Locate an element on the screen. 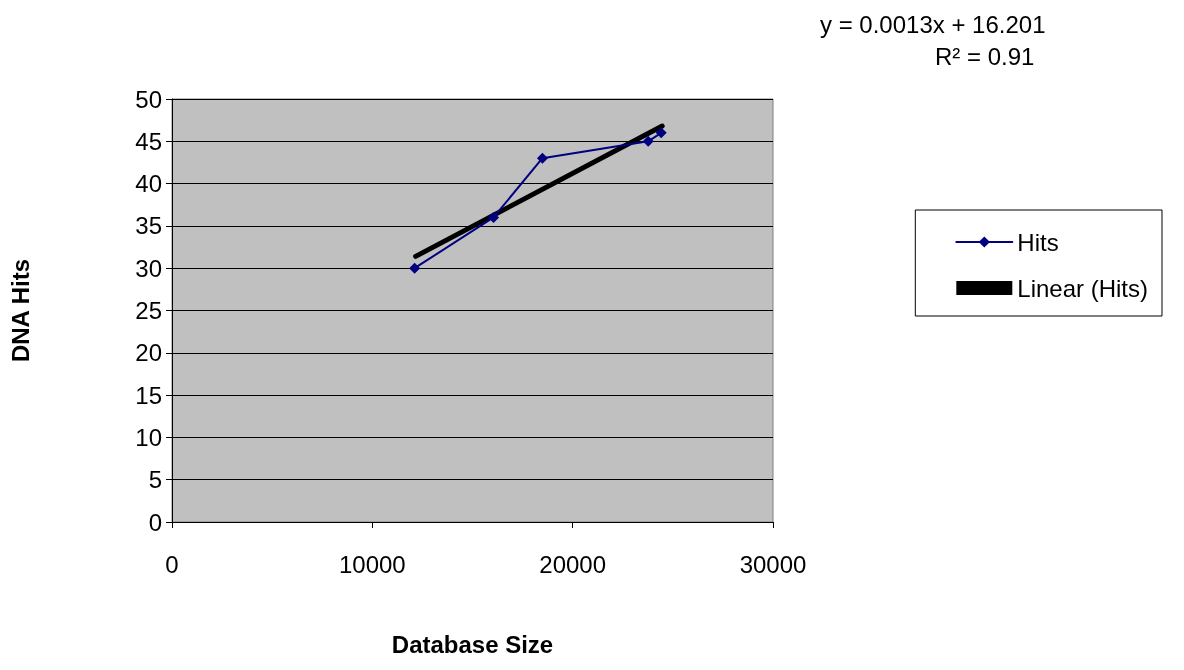  x-tick-label: 30000 is located at coordinates (773, 564).